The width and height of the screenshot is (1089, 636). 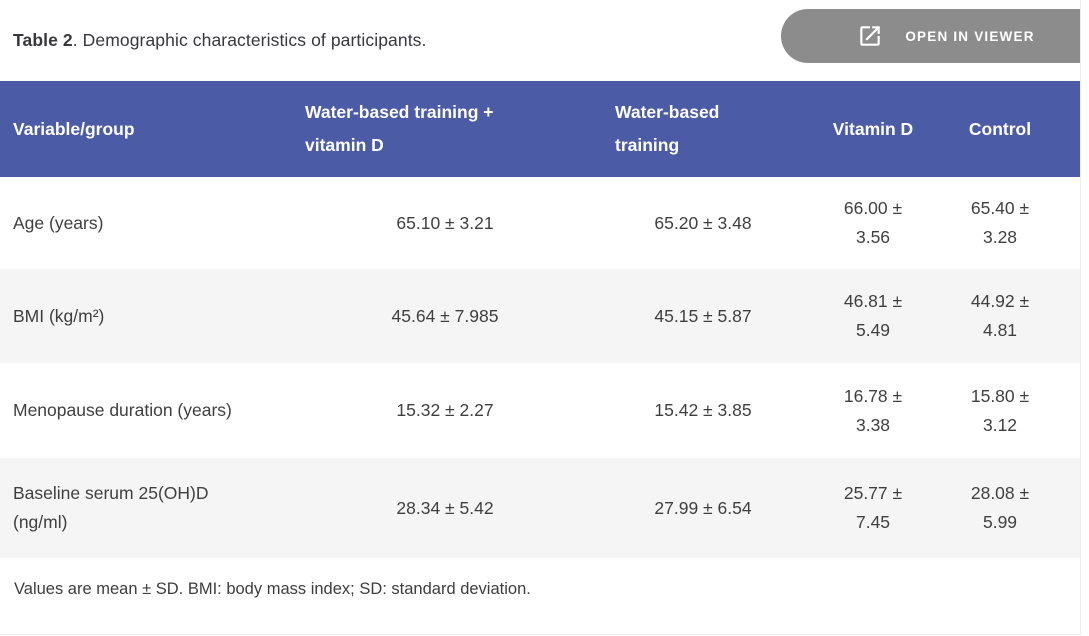 What do you see at coordinates (399, 128) in the screenshot?
I see `header-water-training-vitamin-d: Water-based training + vitamin D` at bounding box center [399, 128].